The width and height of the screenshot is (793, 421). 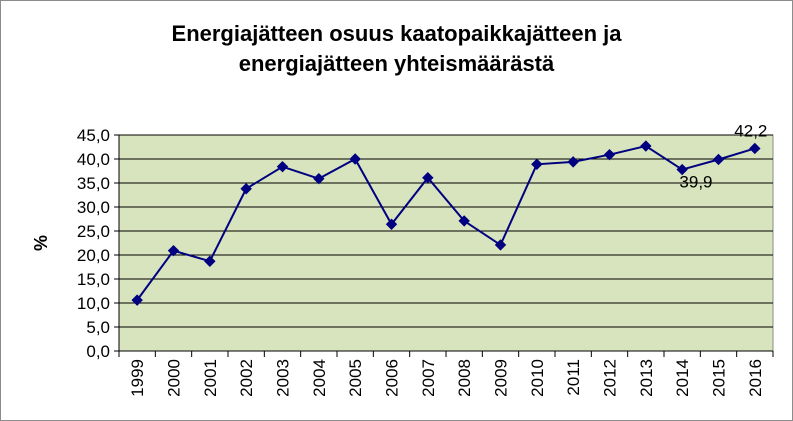 What do you see at coordinates (573, 377) in the screenshot?
I see `x-tick-label: 2011` at bounding box center [573, 377].